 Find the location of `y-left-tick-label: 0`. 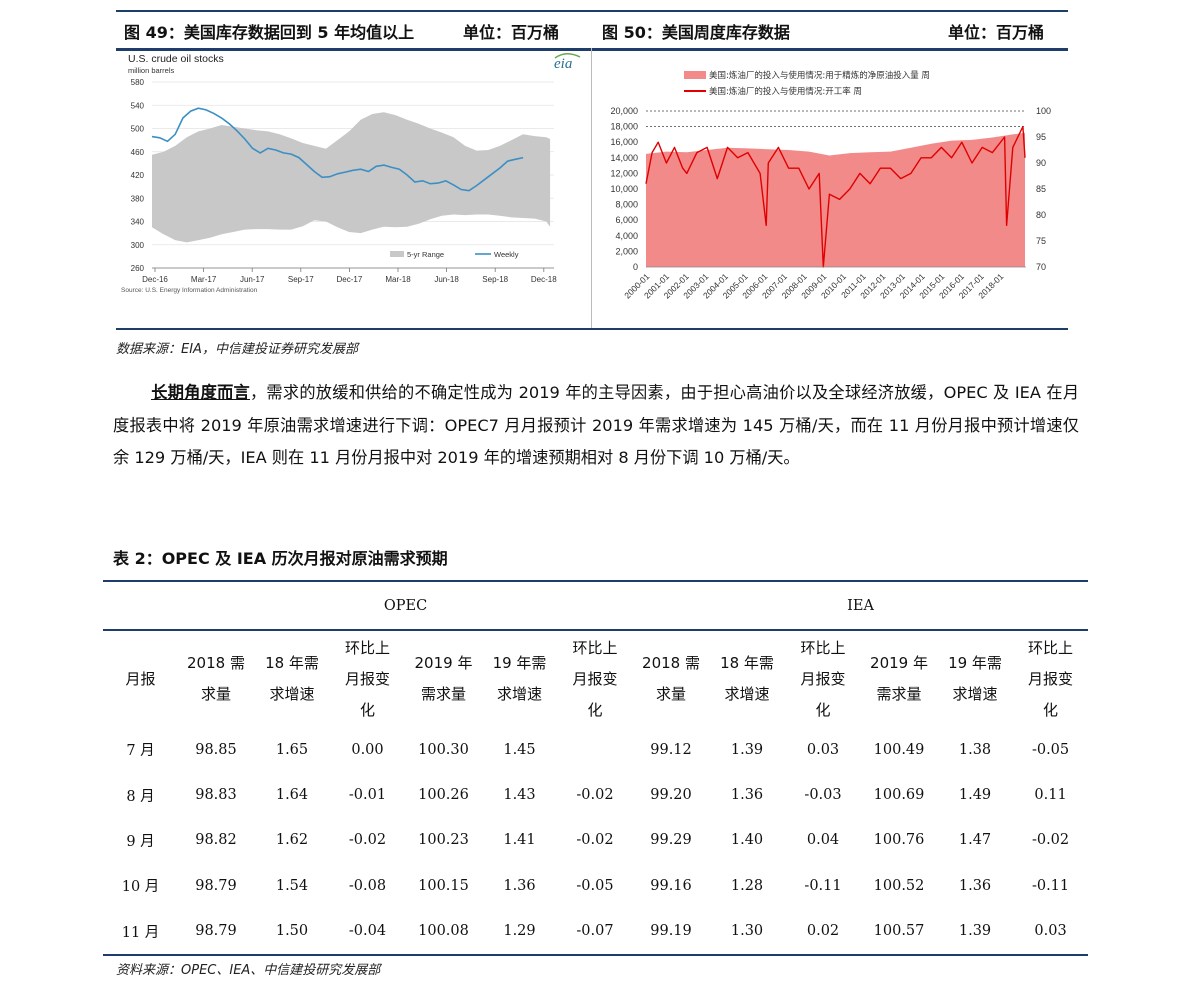

y-left-tick-label: 0 is located at coordinates (635, 267).